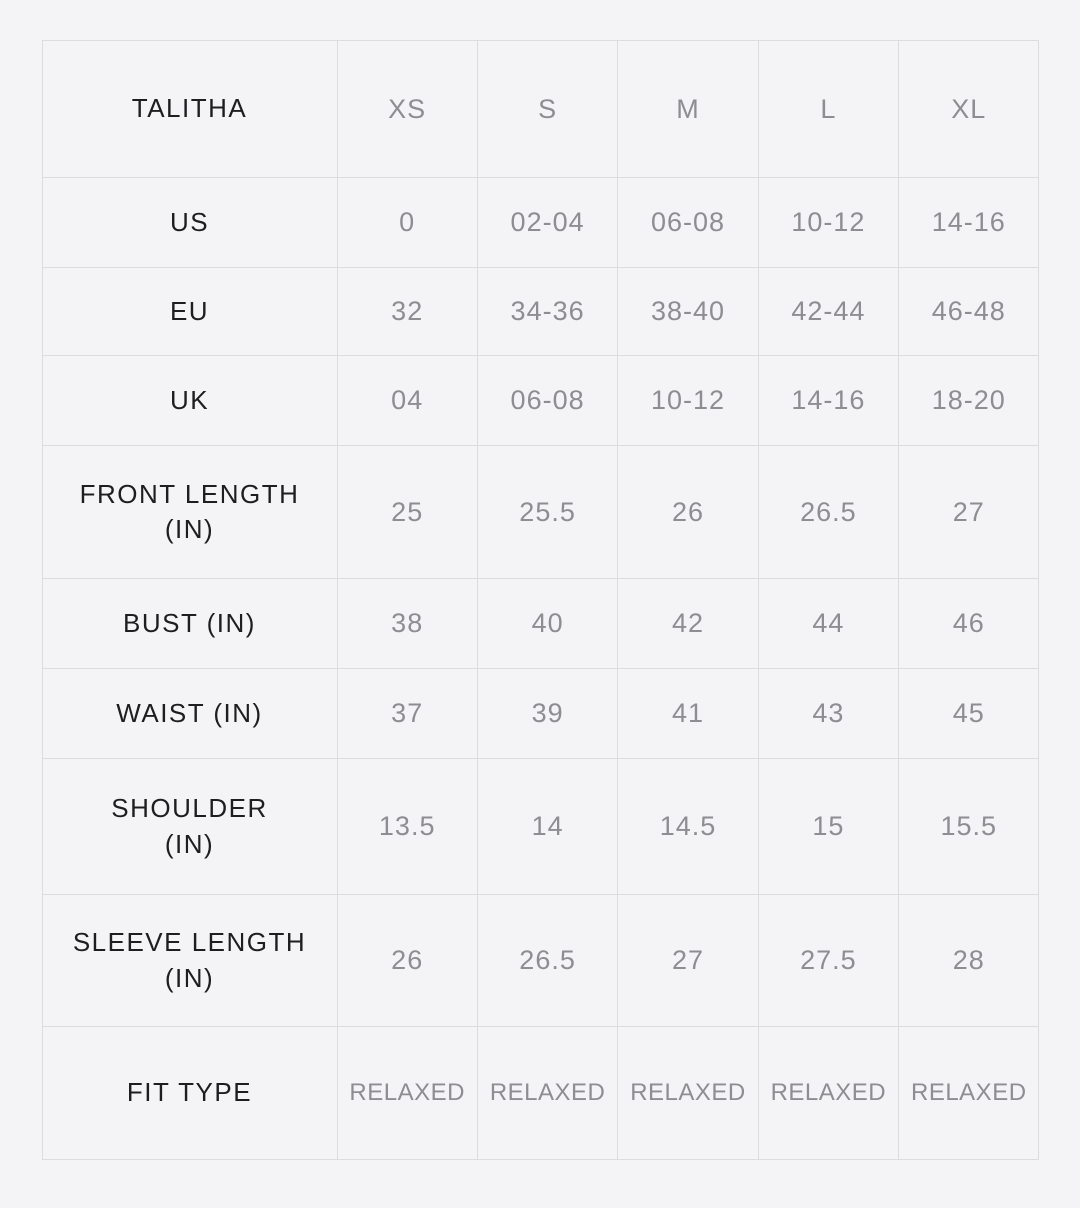  Describe the element at coordinates (189, 1093) in the screenshot. I see `row-label-fit-type: FIT TYPE` at that location.